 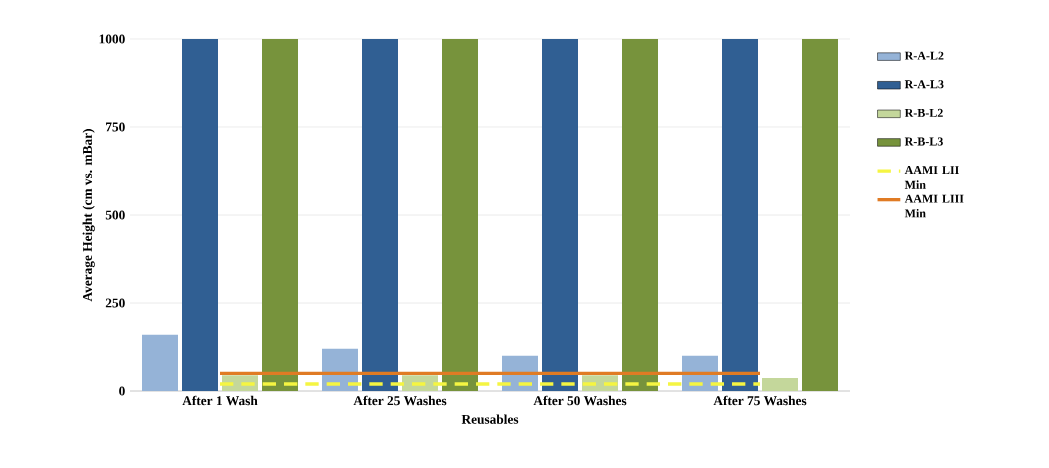 What do you see at coordinates (115, 303) in the screenshot?
I see `y-tick-label: 250` at bounding box center [115, 303].